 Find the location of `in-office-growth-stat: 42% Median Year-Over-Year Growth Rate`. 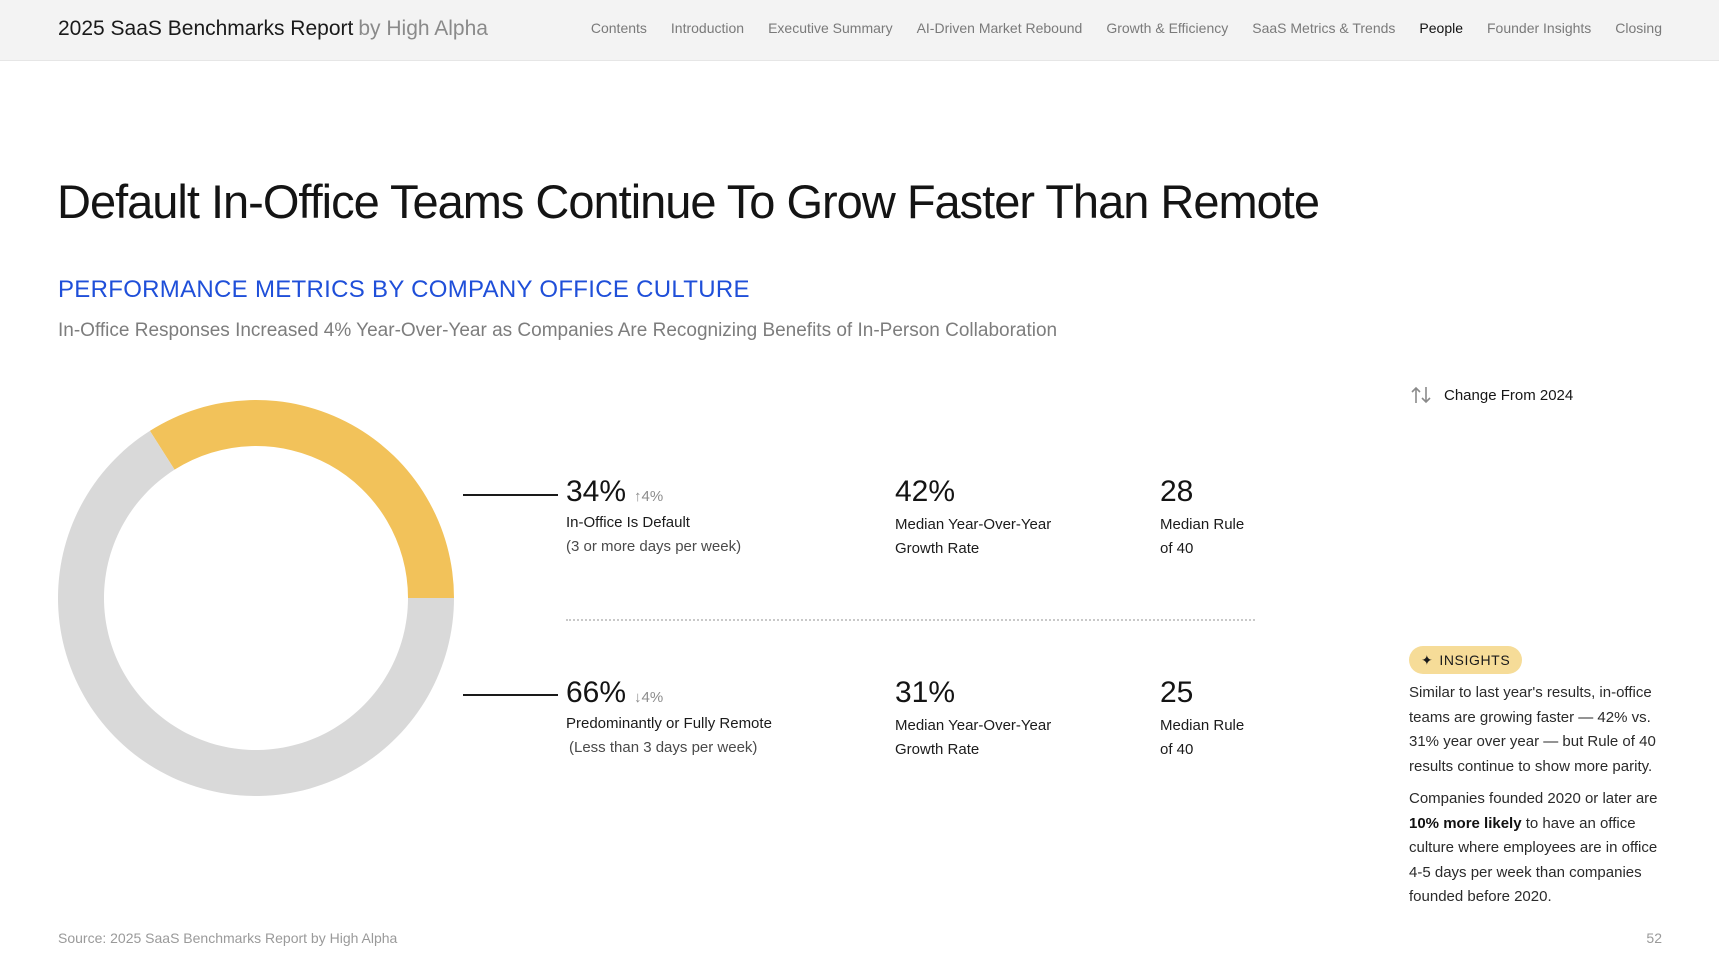

in-office-growth-stat: 42% Median Year-Over-Year Growth Rate is located at coordinates (973, 518).